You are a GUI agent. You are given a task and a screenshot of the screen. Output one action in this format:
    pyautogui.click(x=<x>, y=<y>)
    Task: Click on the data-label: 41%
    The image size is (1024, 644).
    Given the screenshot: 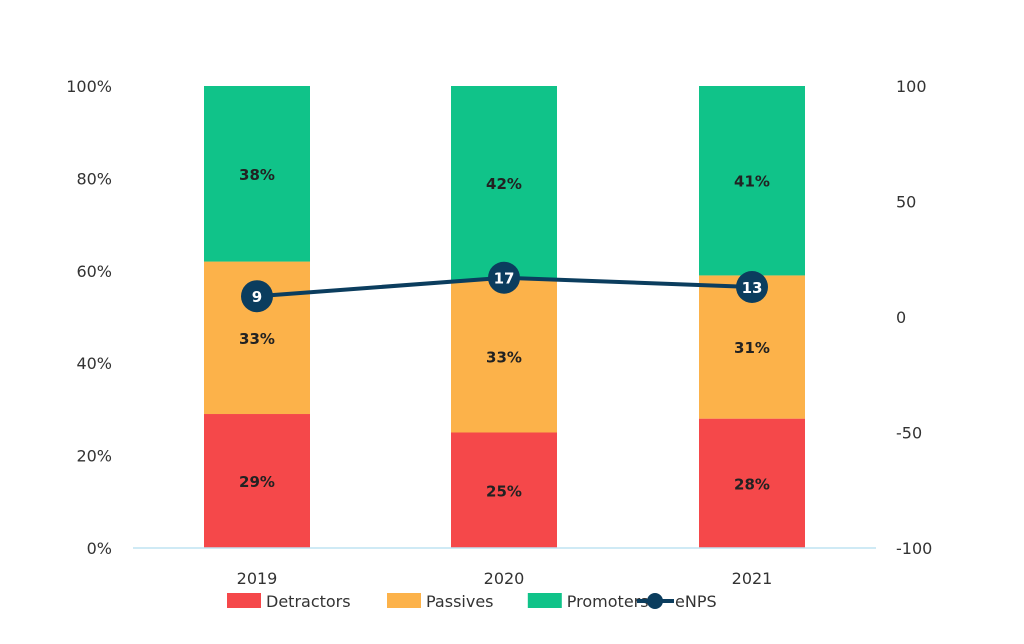 What is the action you would take?
    pyautogui.click(x=752, y=182)
    